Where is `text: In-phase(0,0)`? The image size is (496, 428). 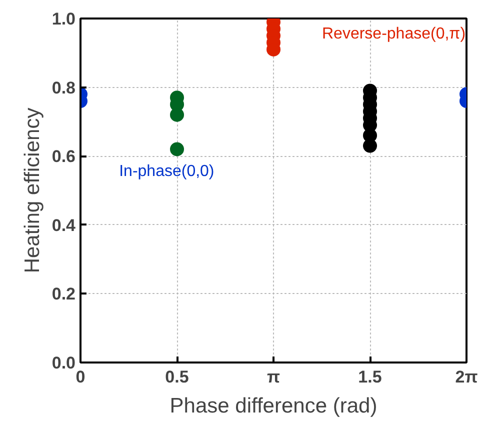 text: In-phase(0,0) is located at coordinates (166, 171).